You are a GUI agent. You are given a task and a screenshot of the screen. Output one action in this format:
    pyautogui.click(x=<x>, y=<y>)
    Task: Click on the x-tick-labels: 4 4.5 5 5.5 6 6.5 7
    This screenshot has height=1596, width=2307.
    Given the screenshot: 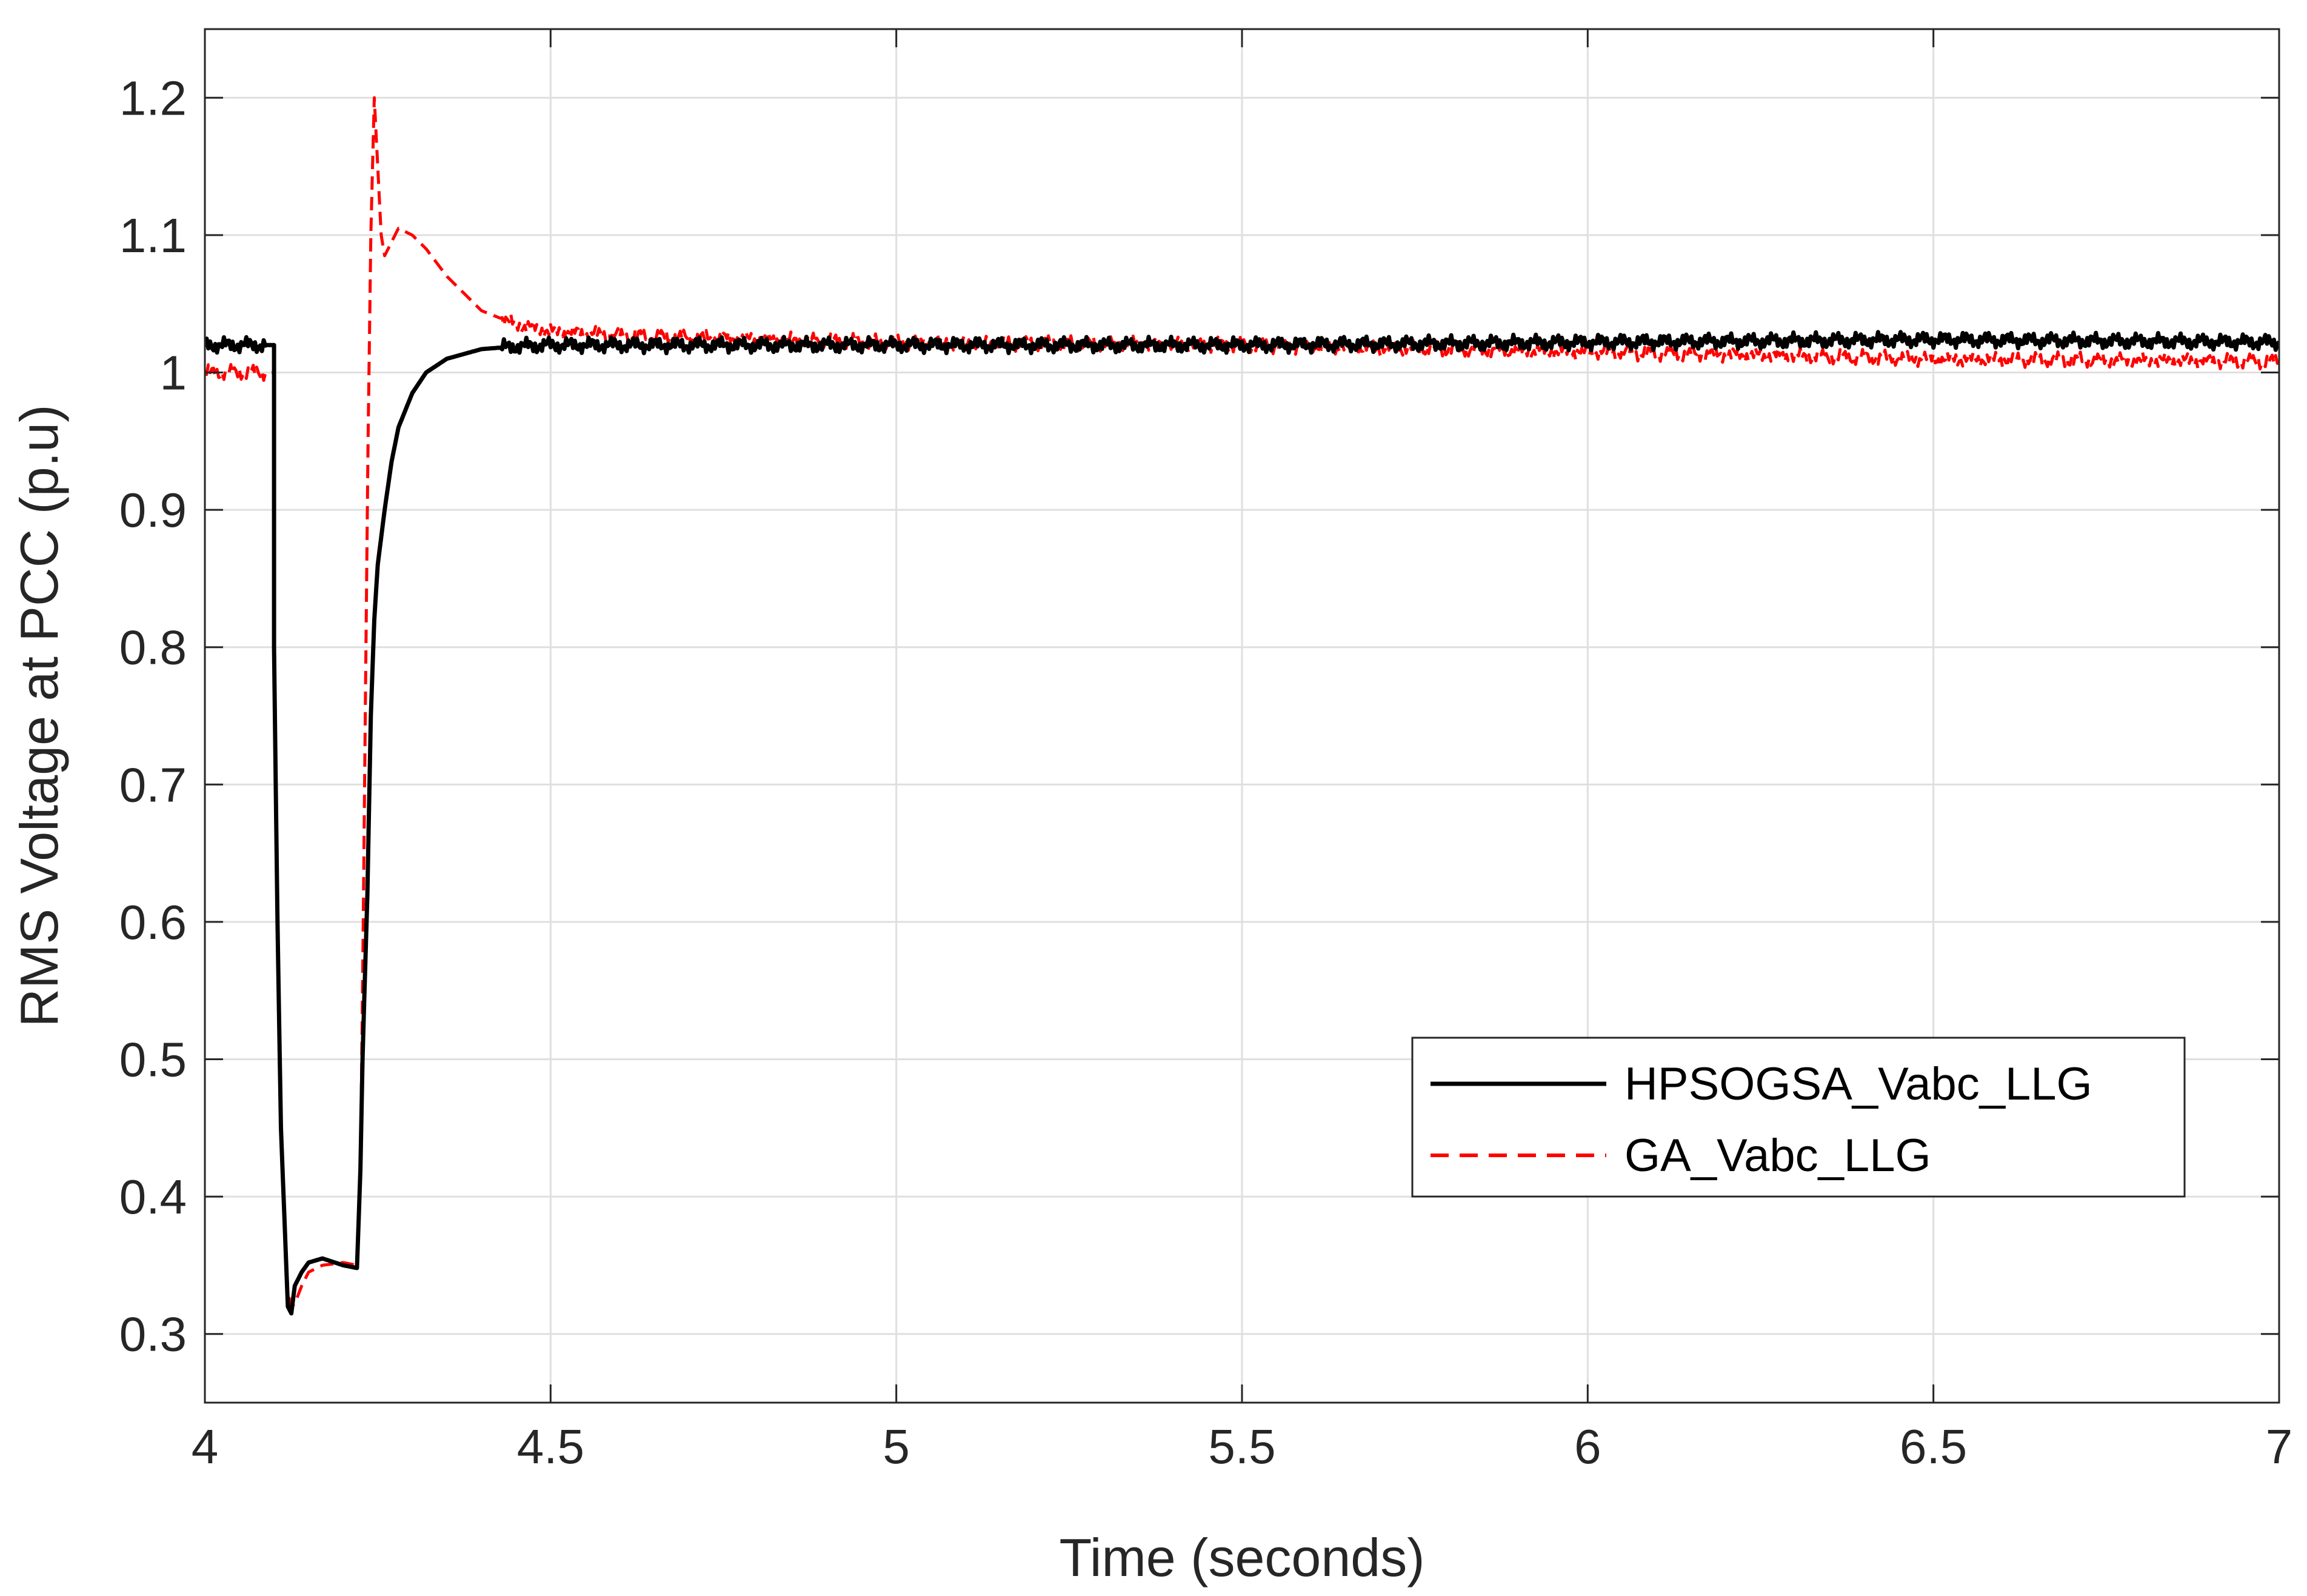 What is the action you would take?
    pyautogui.click(x=1242, y=1447)
    